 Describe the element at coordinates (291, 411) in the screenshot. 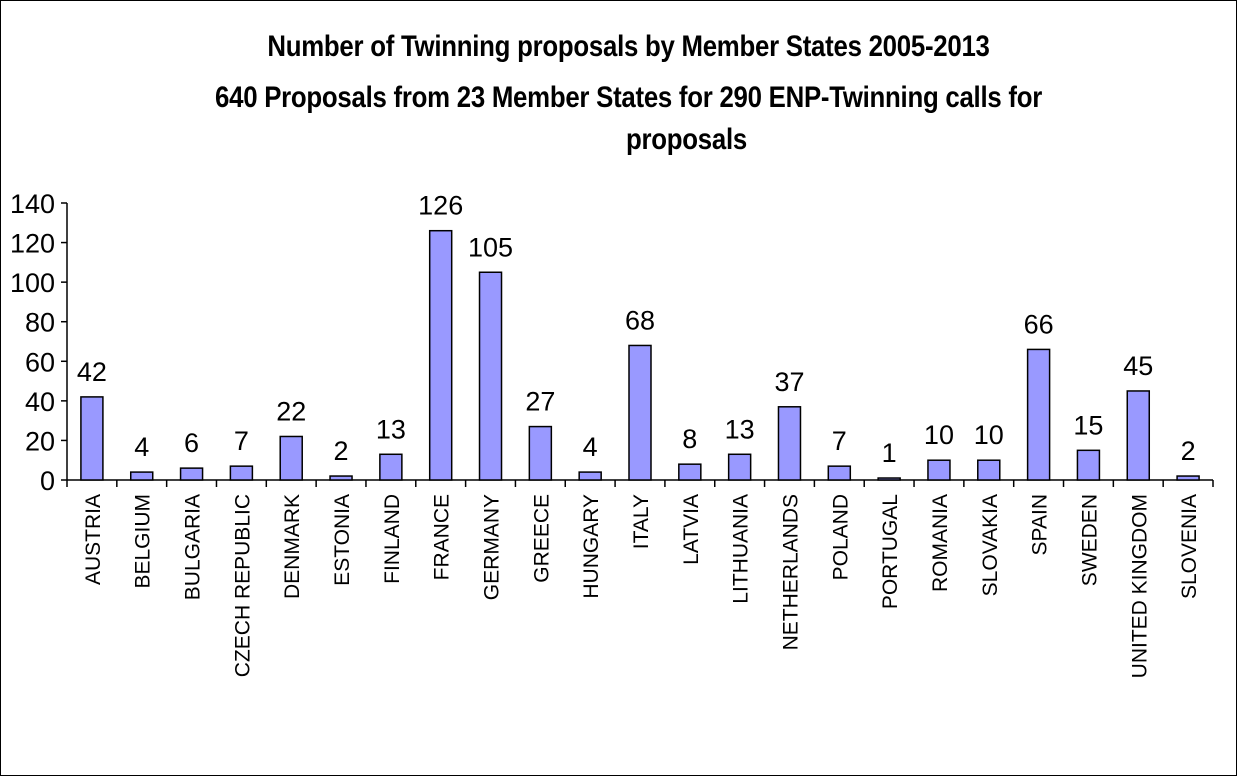

I see `data-label: 22` at that location.